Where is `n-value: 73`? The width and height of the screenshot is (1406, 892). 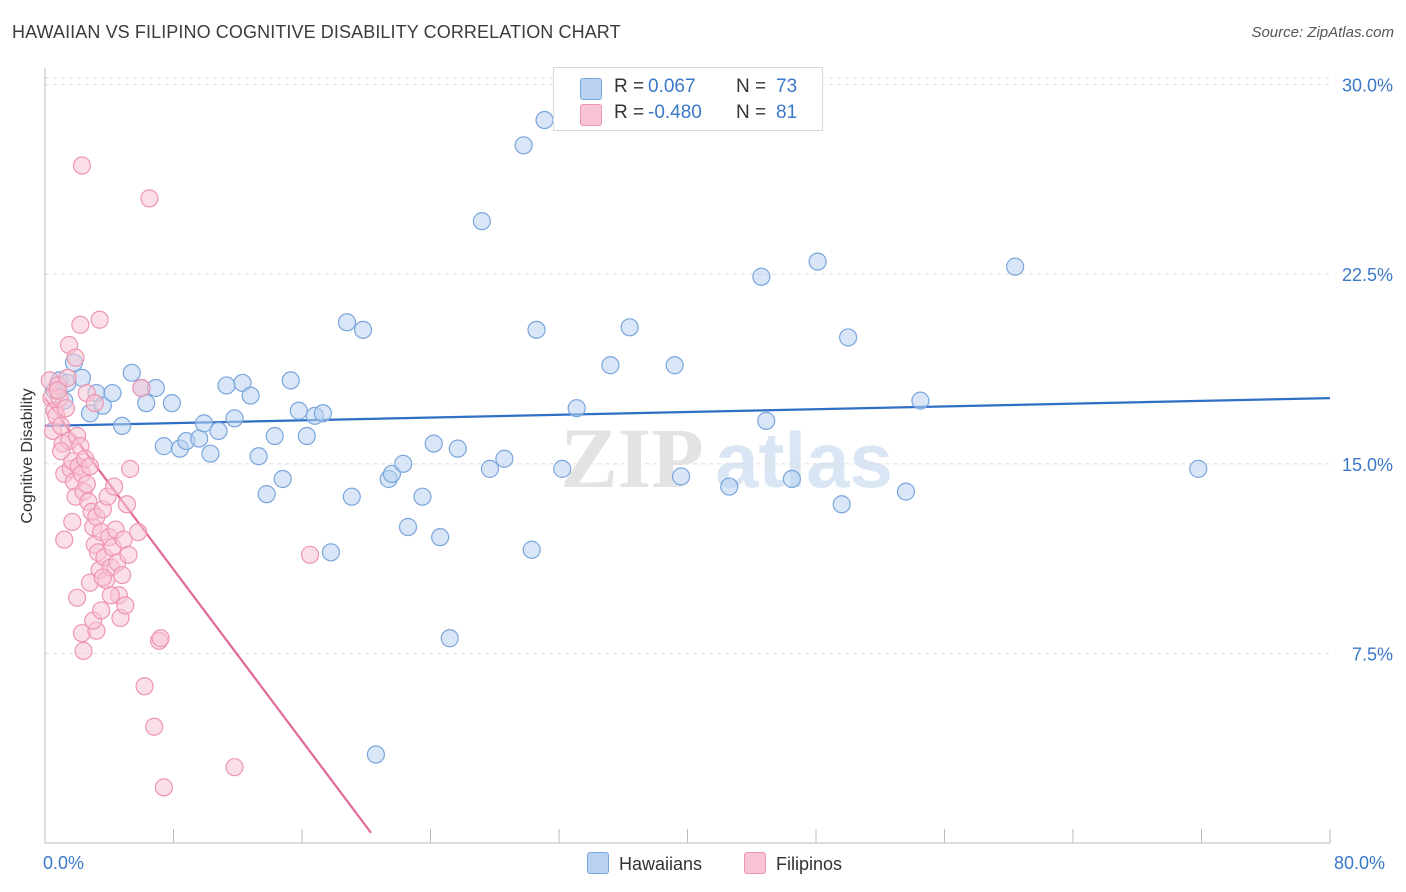 n-value: 73 is located at coordinates (787, 86).